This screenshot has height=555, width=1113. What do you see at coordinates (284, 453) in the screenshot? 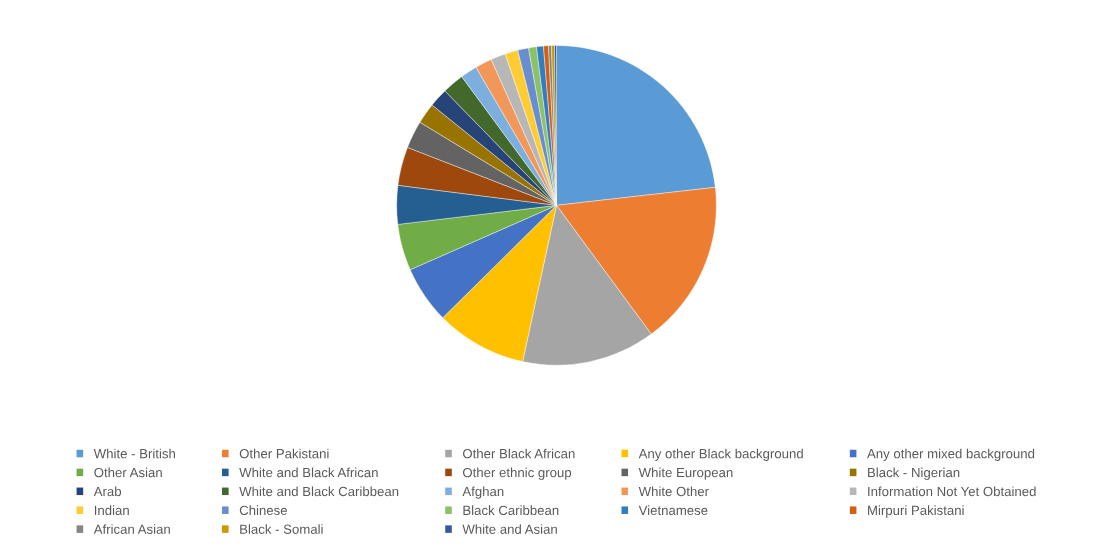
I see `legend-label: Other Pakistani` at bounding box center [284, 453].